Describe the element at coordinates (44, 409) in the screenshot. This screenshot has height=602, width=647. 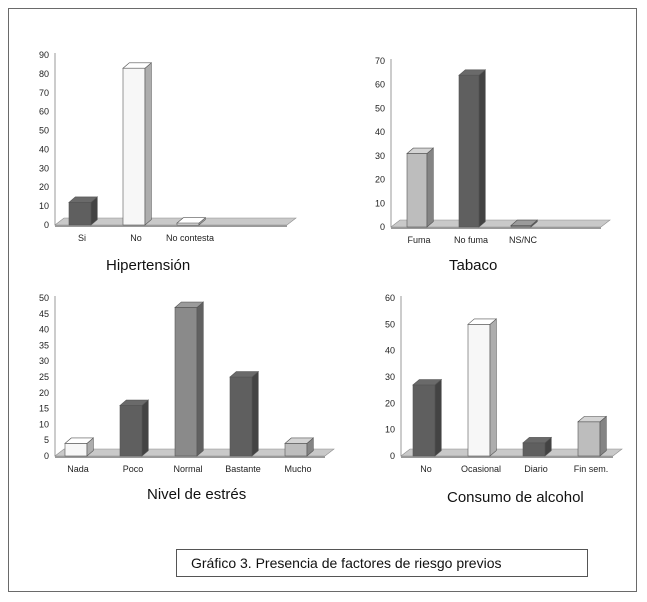
I see `y-tick-label: 15` at that location.